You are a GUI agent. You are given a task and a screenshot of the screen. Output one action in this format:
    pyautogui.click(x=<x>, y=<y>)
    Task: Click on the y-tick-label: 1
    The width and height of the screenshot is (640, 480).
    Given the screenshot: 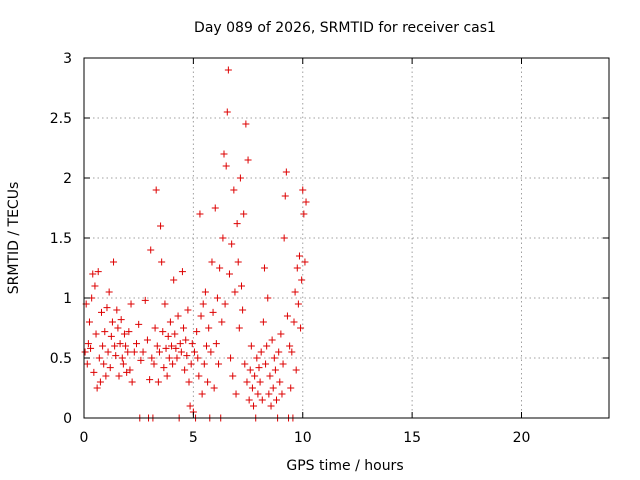 What is the action you would take?
    pyautogui.click(x=67, y=299)
    